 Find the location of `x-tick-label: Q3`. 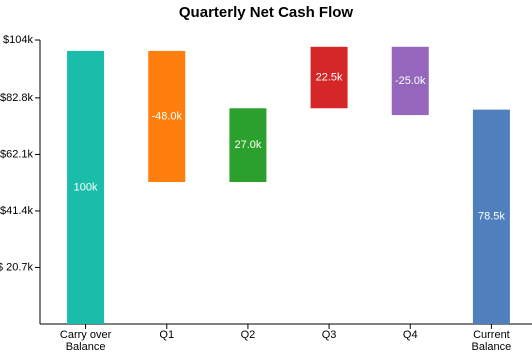

x-tick-label: Q3 is located at coordinates (329, 335).